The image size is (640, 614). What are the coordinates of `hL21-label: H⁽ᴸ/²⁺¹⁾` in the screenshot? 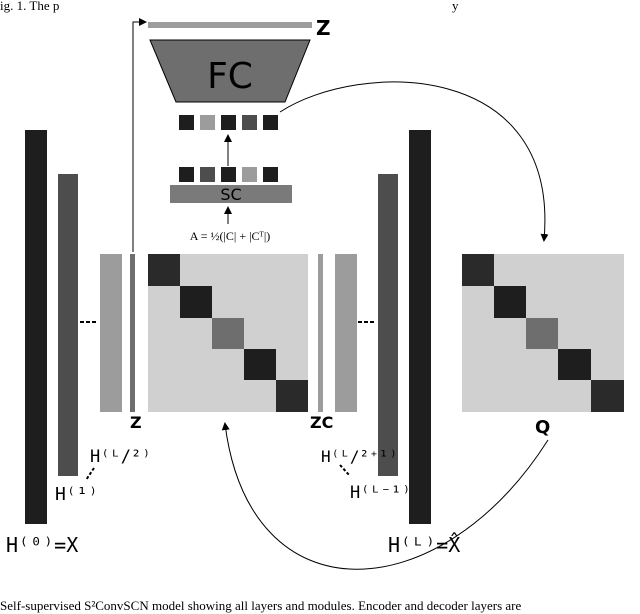 It's located at (359, 456).